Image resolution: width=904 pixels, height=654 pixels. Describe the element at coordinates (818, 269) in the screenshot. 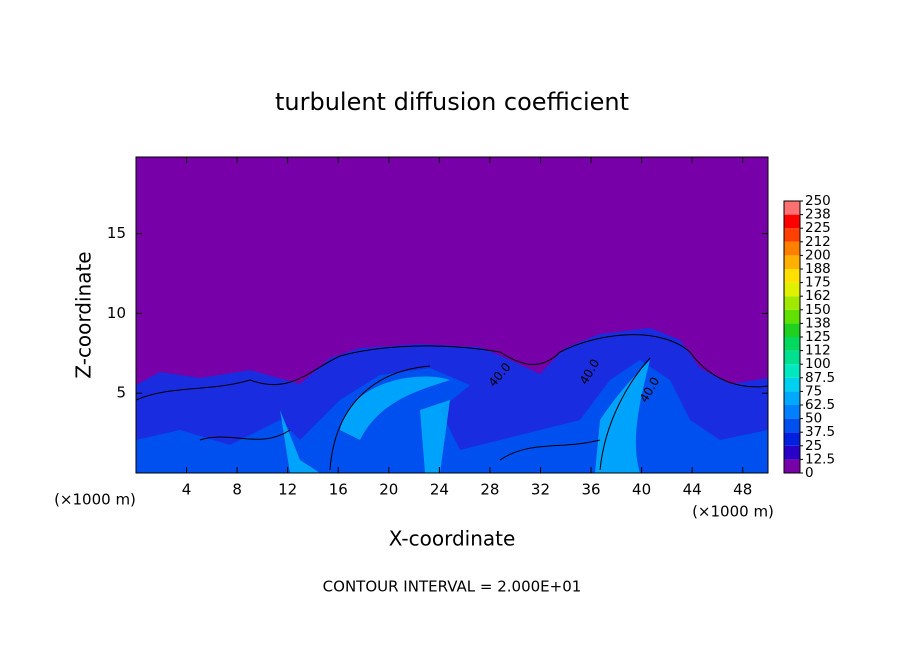

I see `colorbar-label: 188` at that location.